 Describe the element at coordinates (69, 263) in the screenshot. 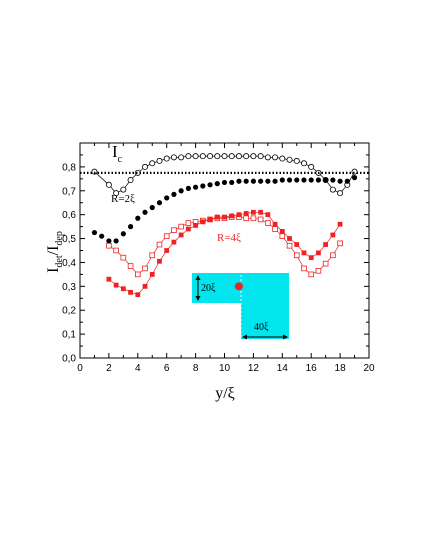

I see `y-tick-label: 0,4` at that location.